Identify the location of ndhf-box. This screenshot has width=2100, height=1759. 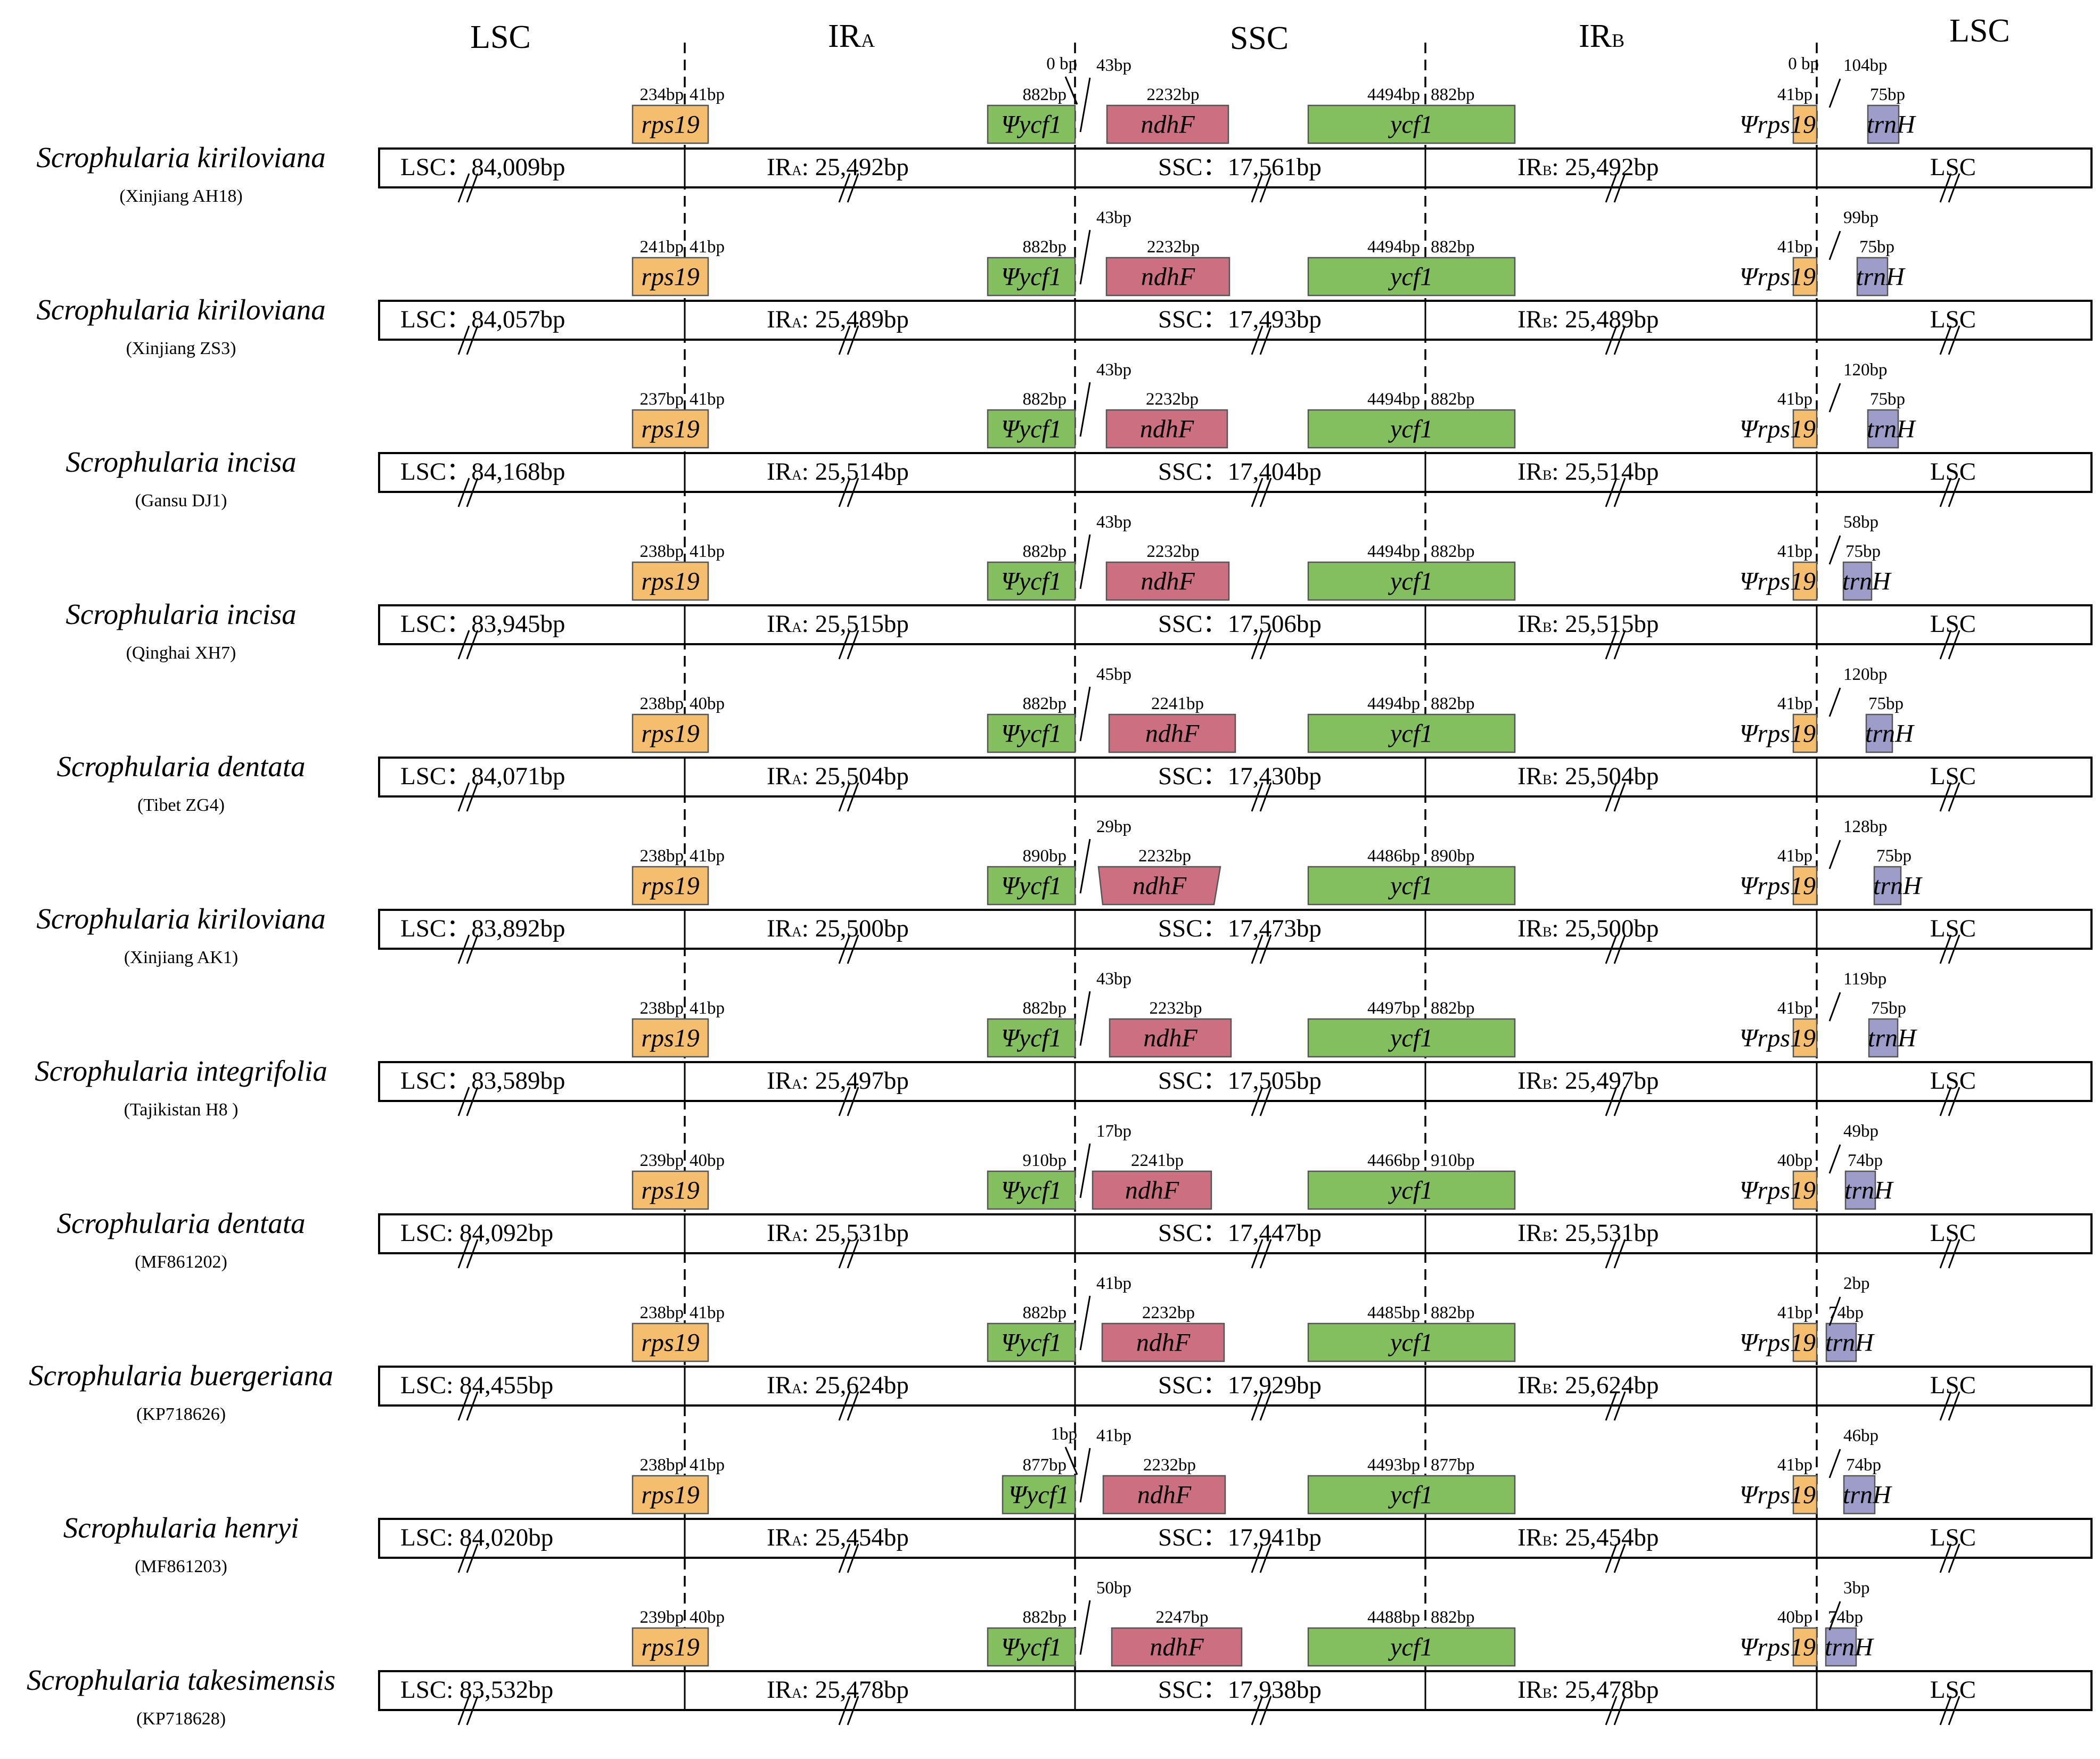
(1172, 733).